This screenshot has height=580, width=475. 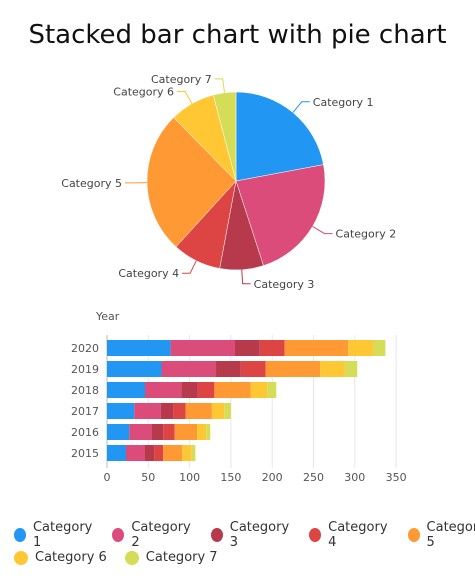 What do you see at coordinates (85, 432) in the screenshot?
I see `y-tick-label: 2016` at bounding box center [85, 432].